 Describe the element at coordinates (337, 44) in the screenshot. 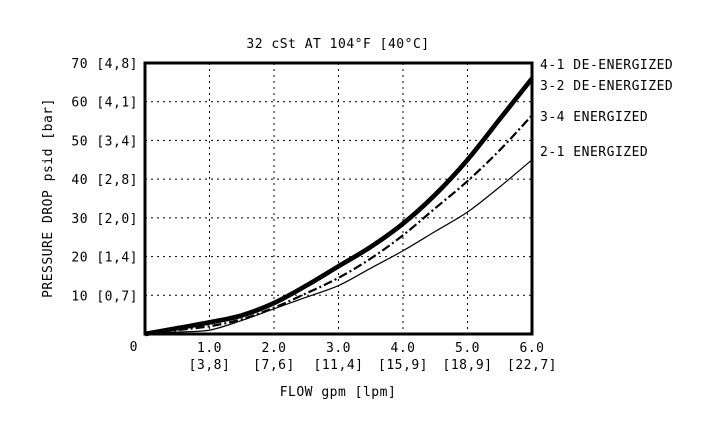

I see `chart-title: 32 cSt AT 104°F [40°C]` at that location.